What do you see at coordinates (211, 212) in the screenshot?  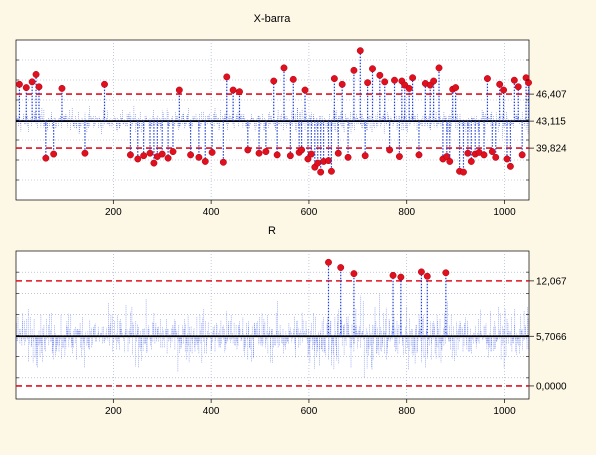 I see `xbar-x-tick-label: 400` at bounding box center [211, 212].